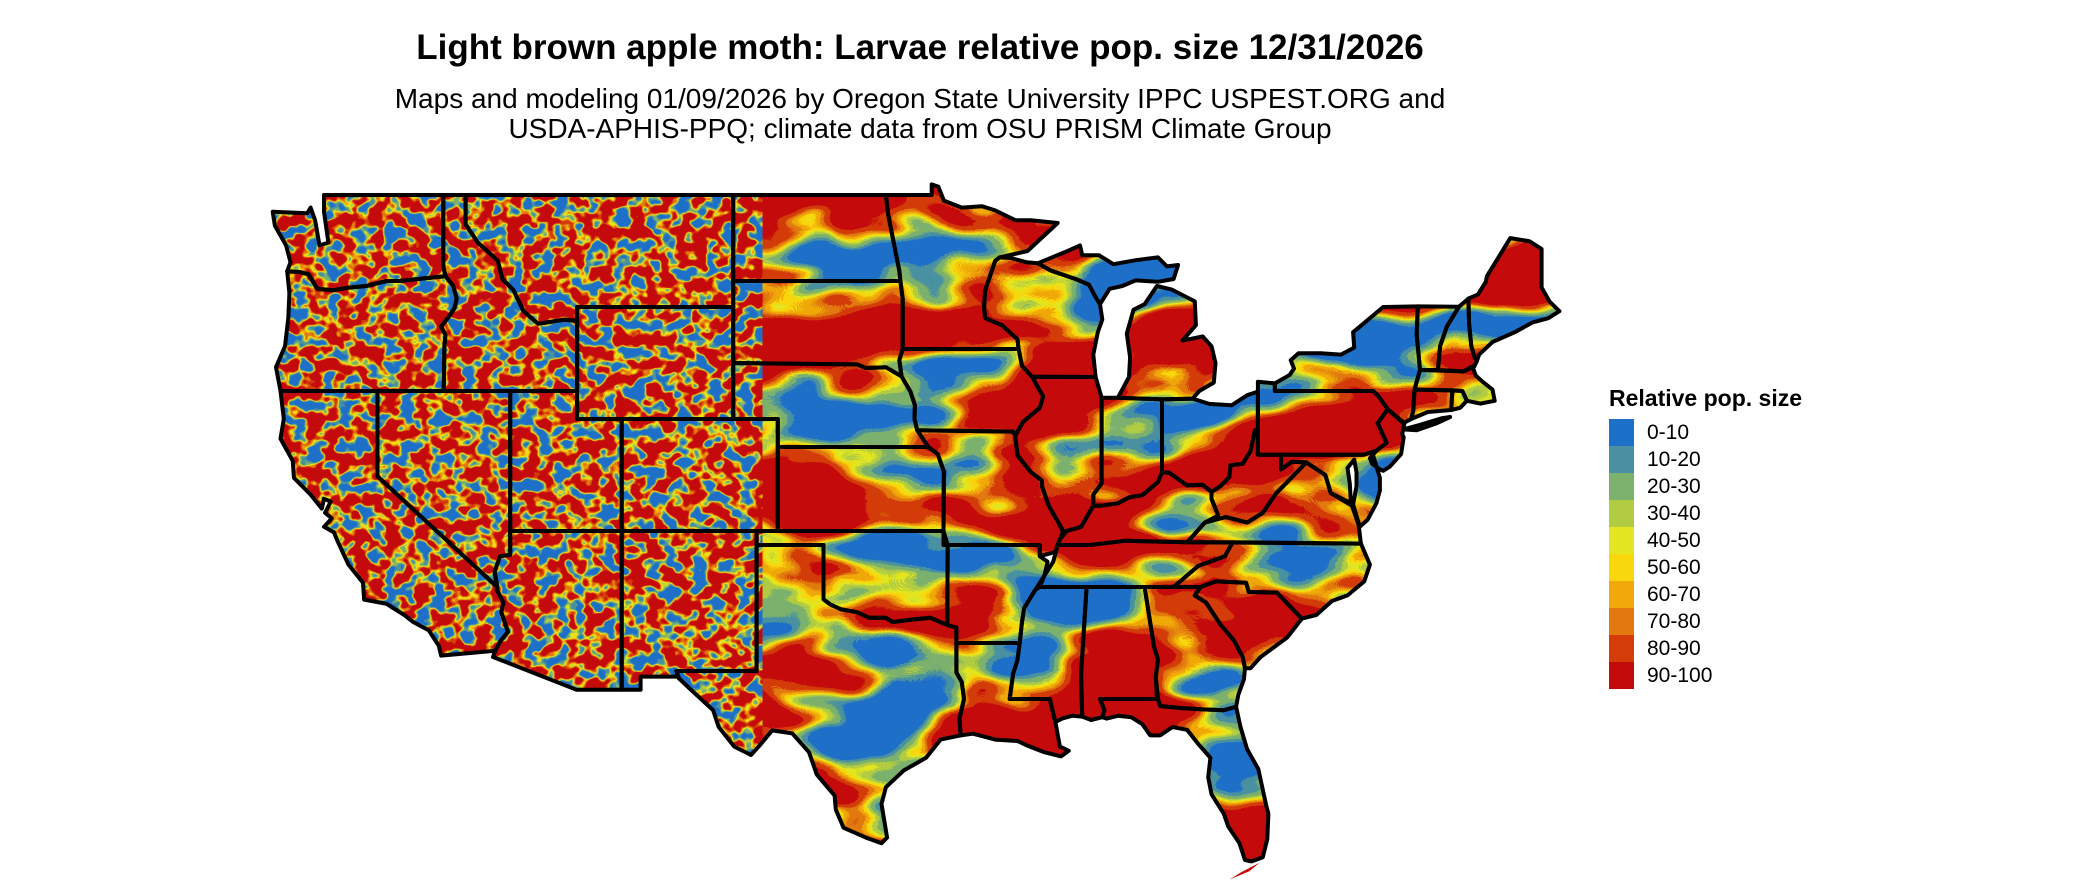 The width and height of the screenshot is (2100, 892). What do you see at coordinates (1668, 432) in the screenshot?
I see `legend-label: 0-10` at bounding box center [1668, 432].